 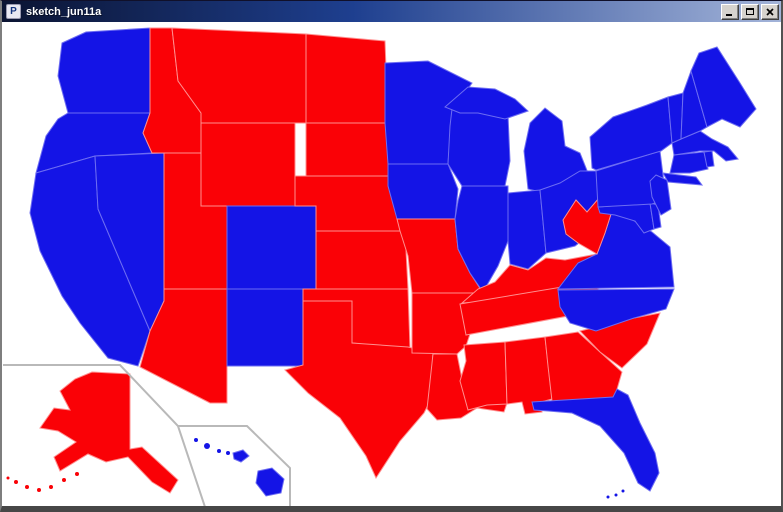 What do you see at coordinates (271, 247) in the screenshot?
I see `state-co` at bounding box center [271, 247].